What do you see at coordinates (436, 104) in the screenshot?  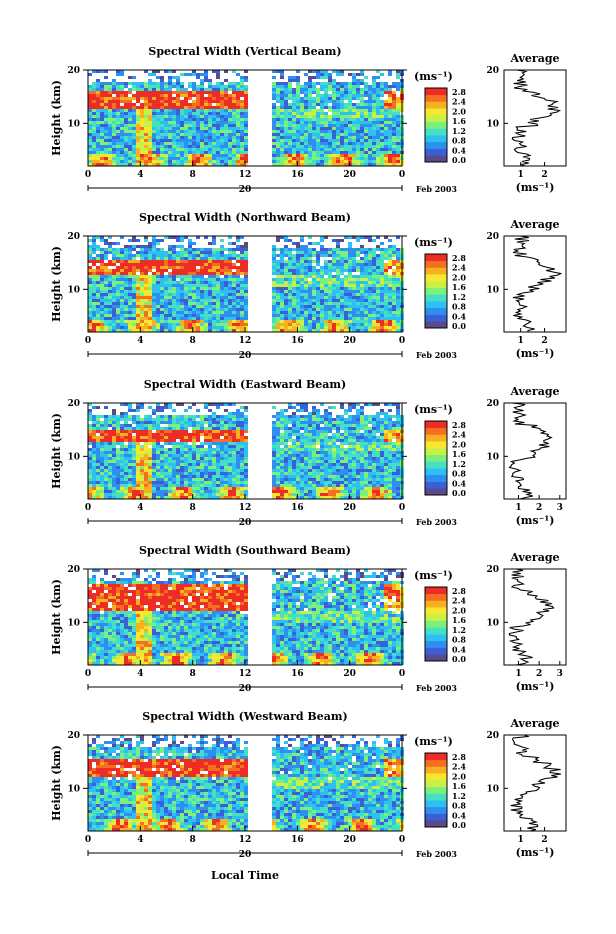 I see `colorbar-segment` at bounding box center [436, 104].